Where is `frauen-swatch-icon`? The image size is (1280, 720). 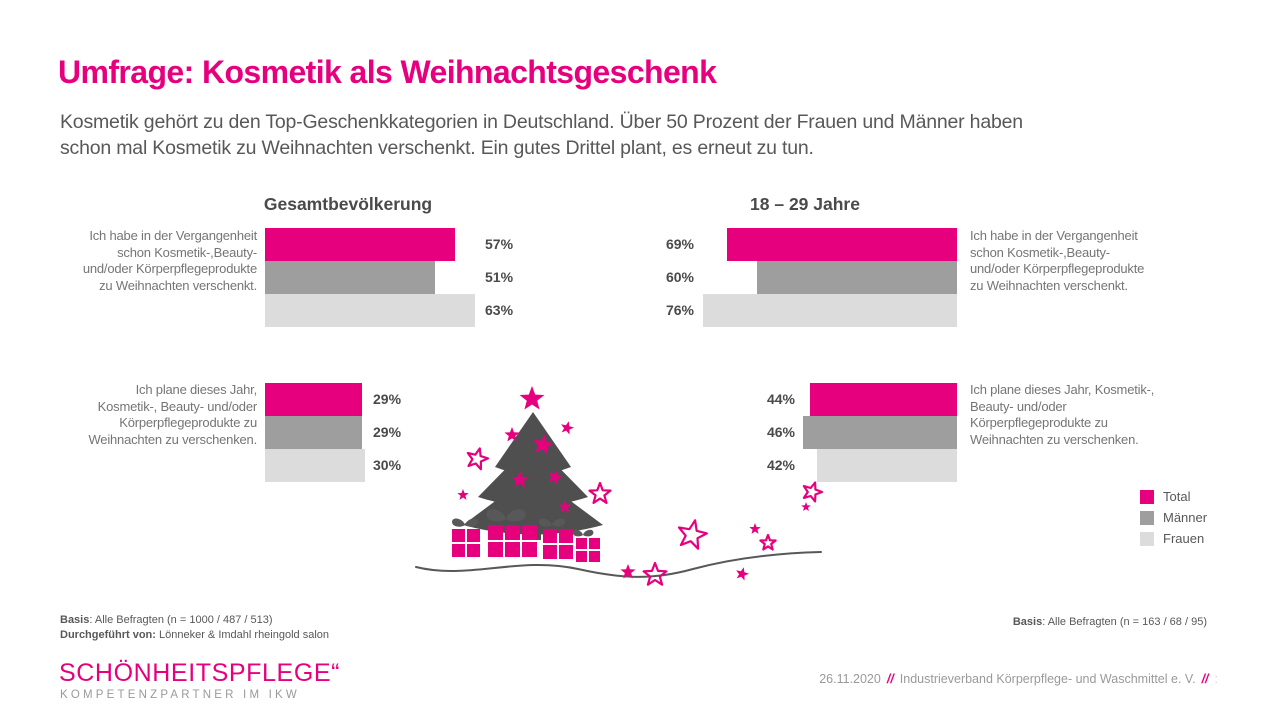
frauen-swatch-icon is located at coordinates (1147, 538).